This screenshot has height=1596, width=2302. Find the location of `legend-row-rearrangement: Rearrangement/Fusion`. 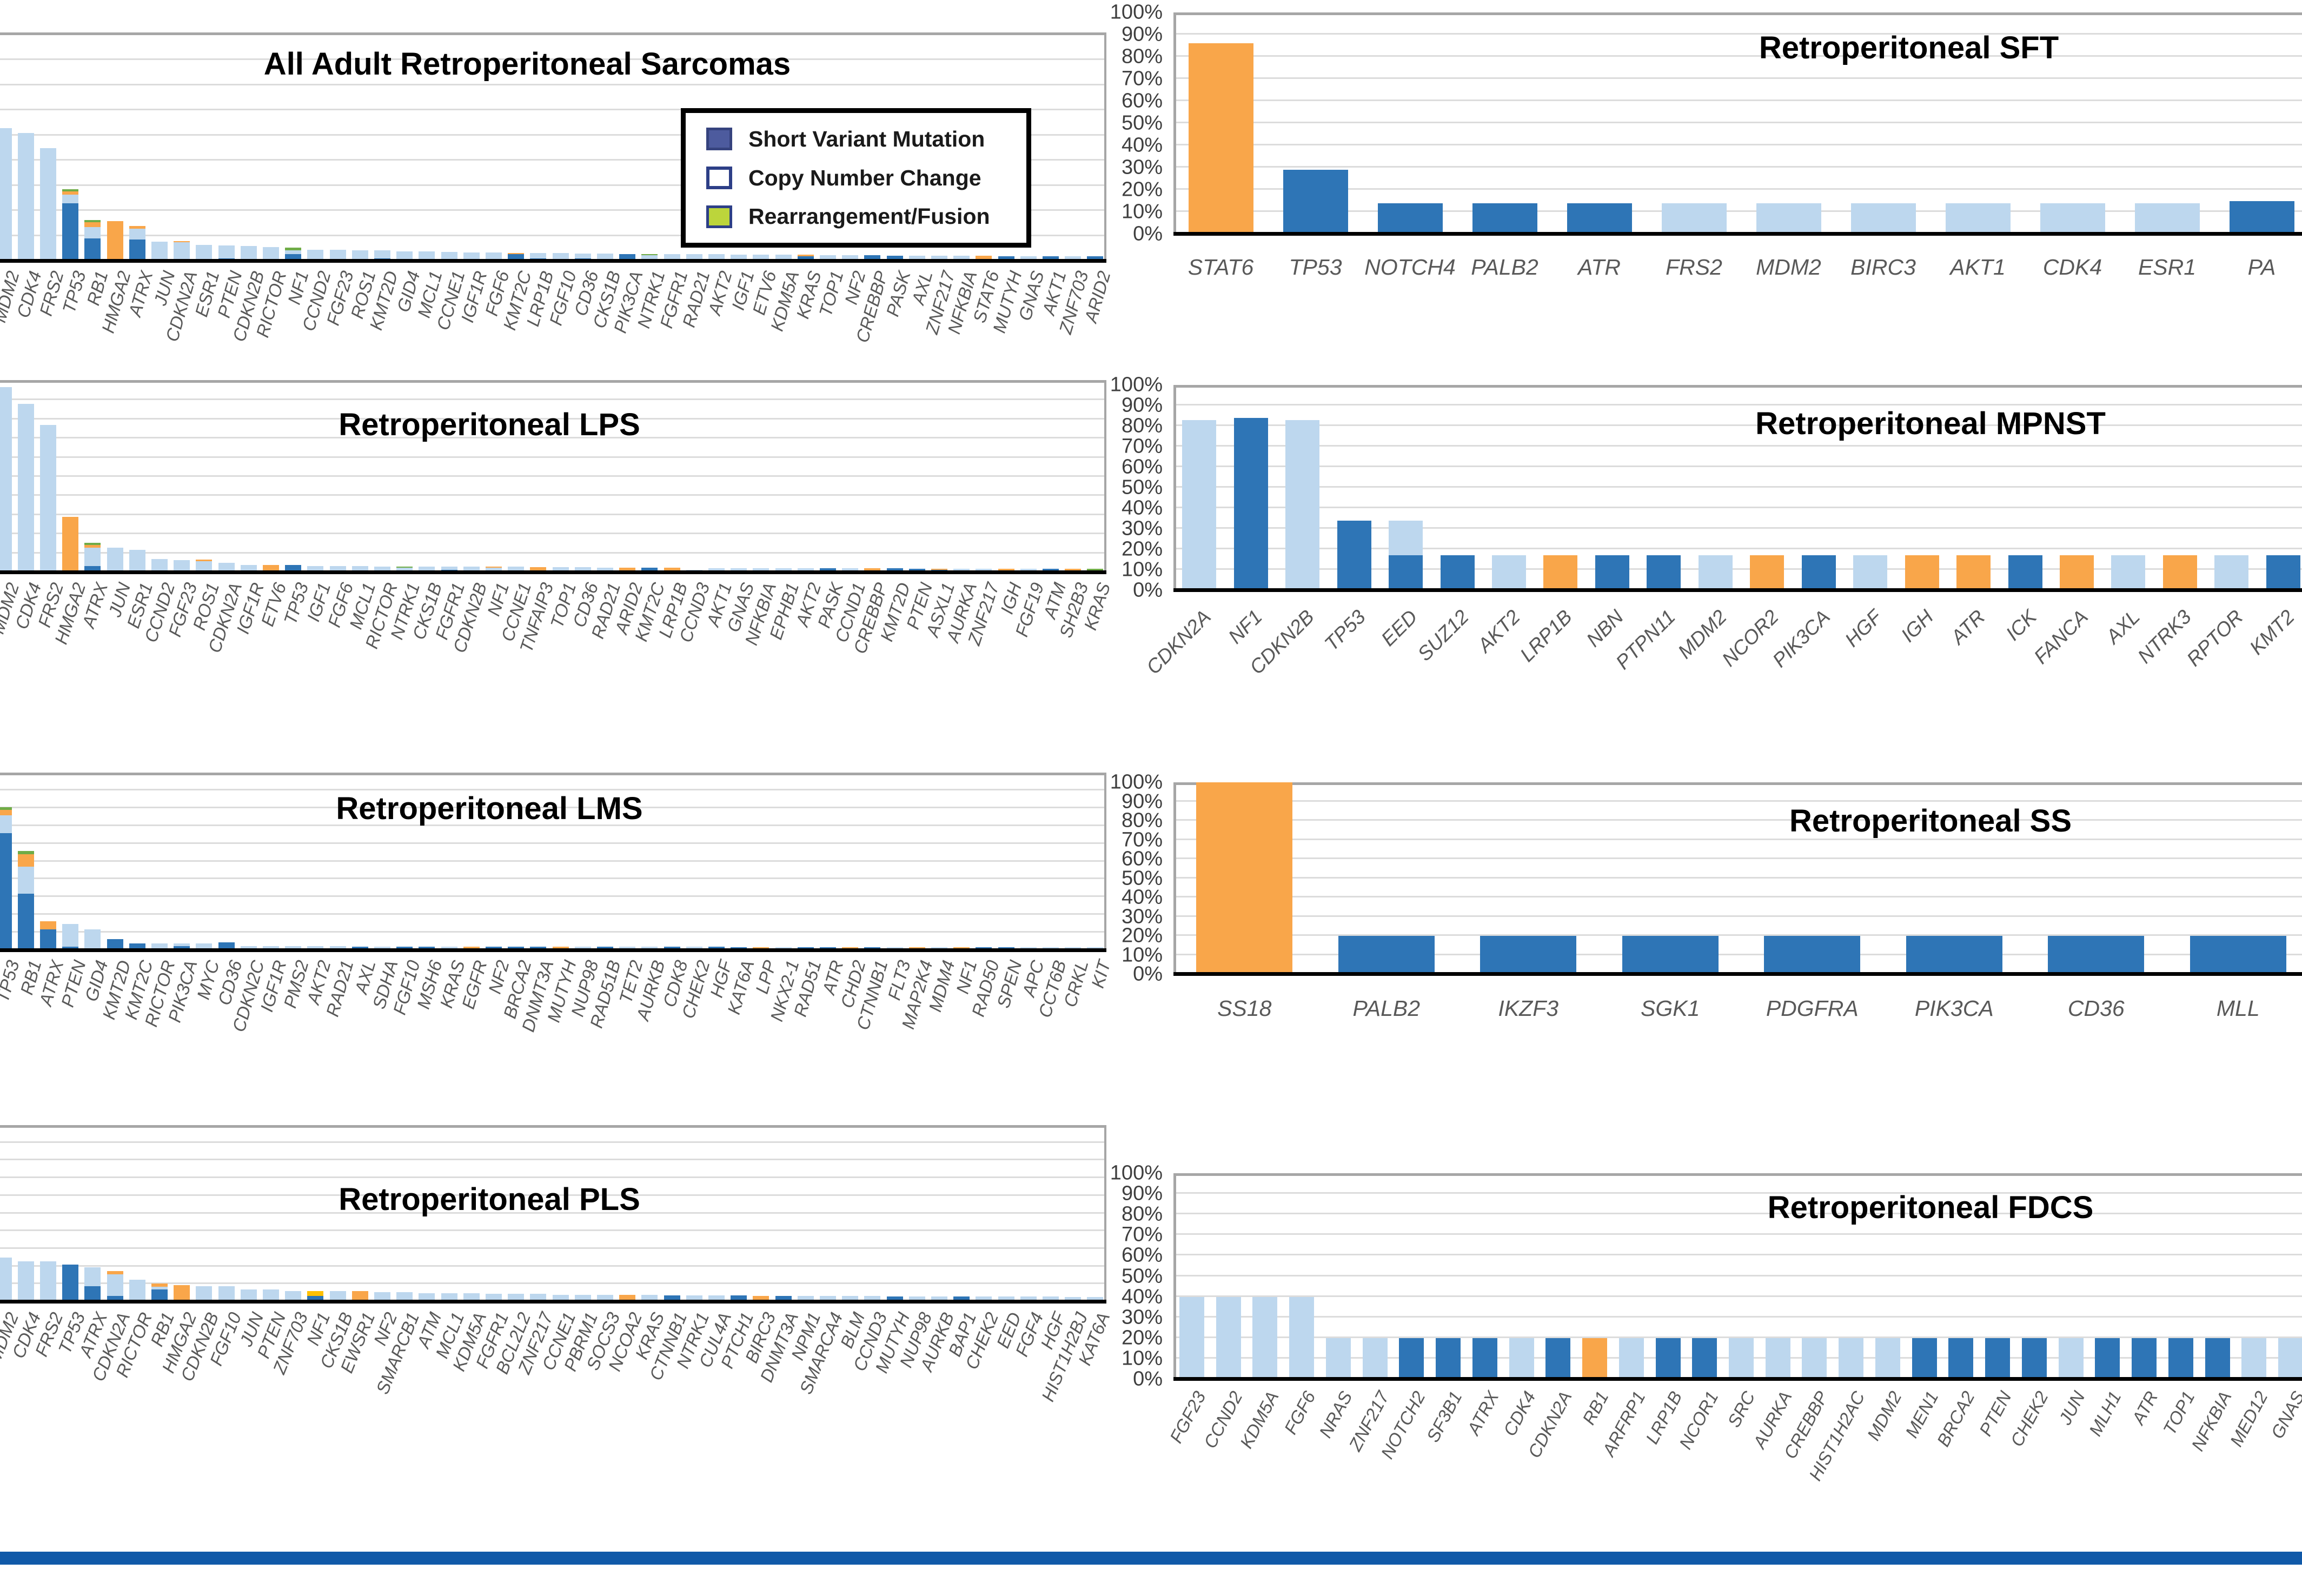

legend-row-rearrangement: Rearrangement/Fusion is located at coordinates (866, 216).